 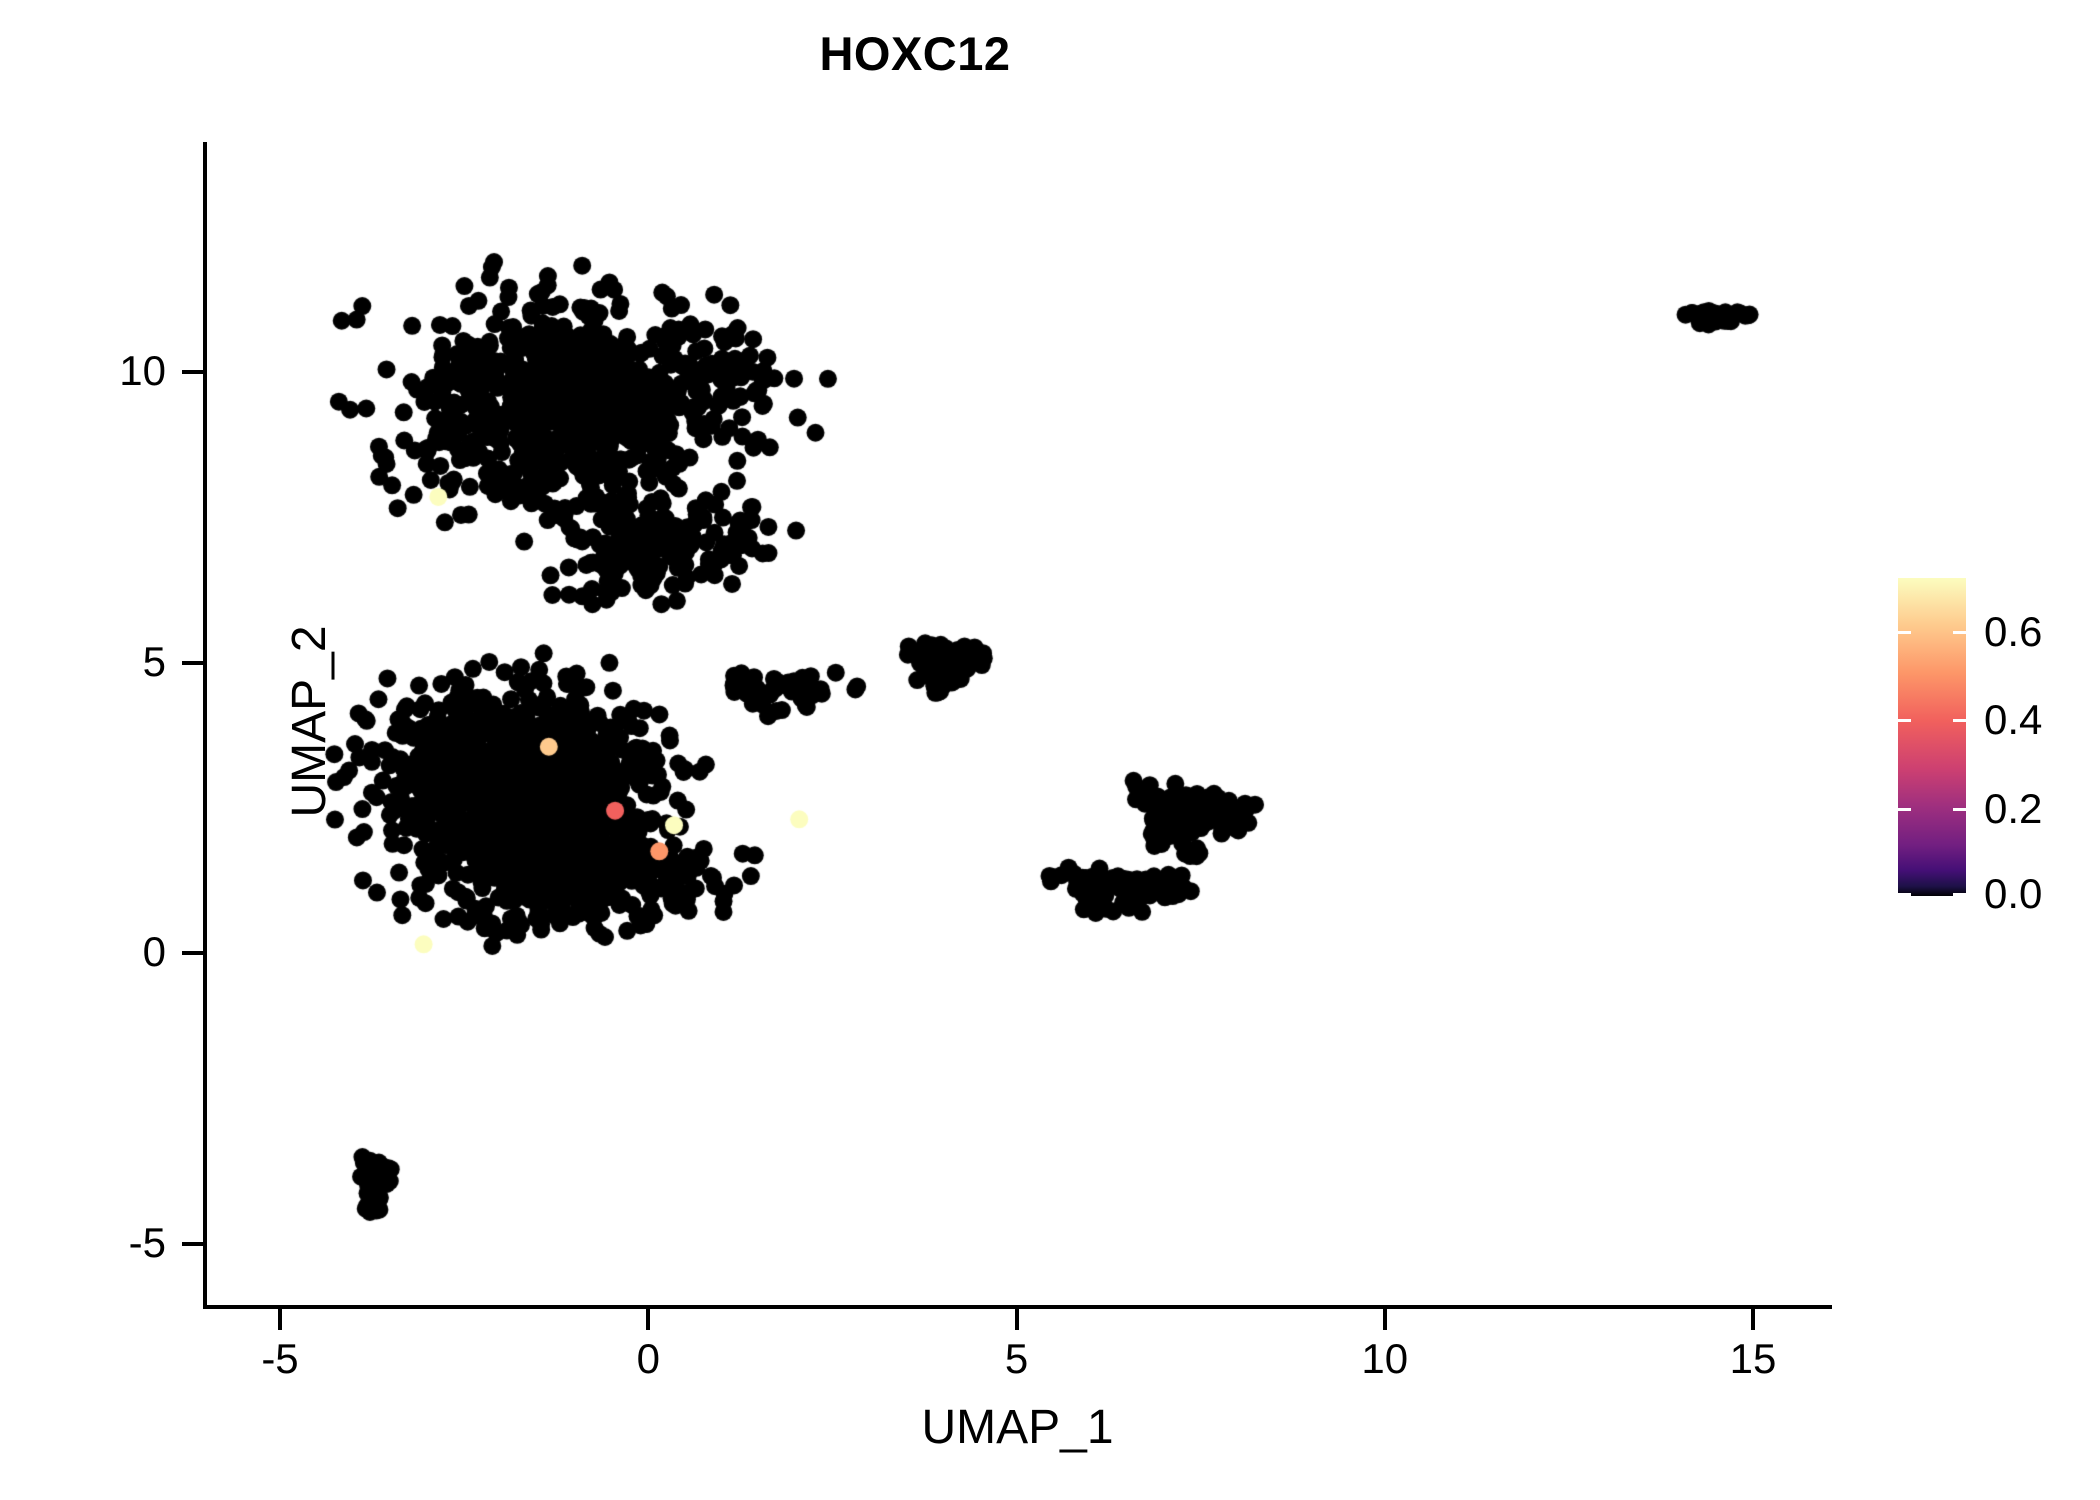 I want to click on colorbar-gradient, so click(x=1932, y=737).